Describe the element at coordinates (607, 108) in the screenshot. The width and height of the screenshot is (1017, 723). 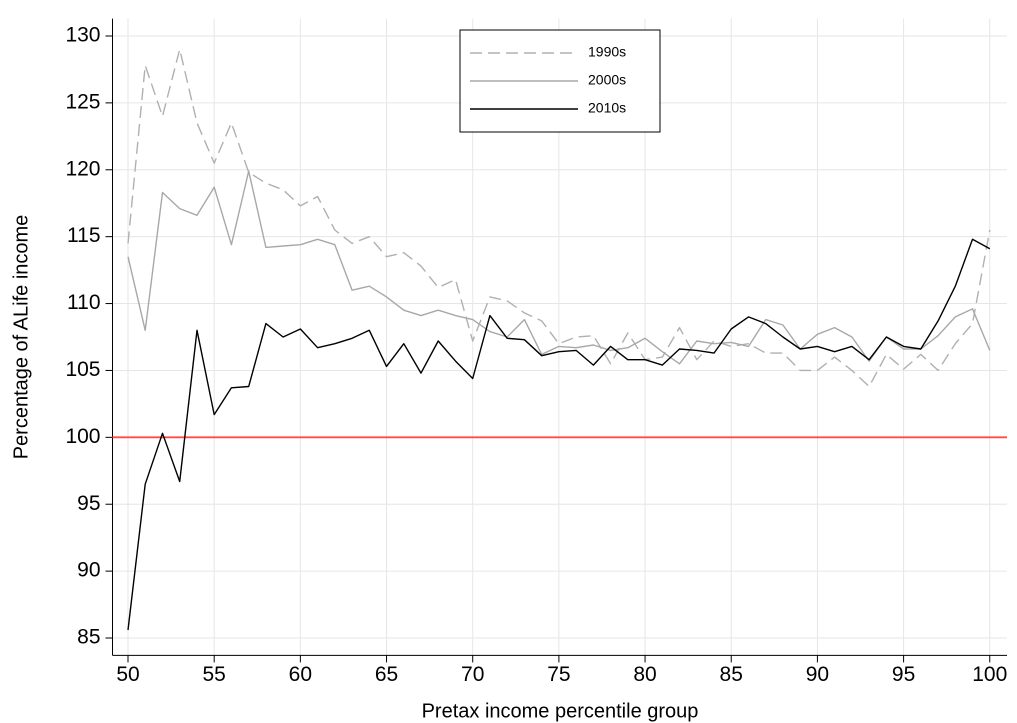
I see `legend-label: 2010s` at that location.